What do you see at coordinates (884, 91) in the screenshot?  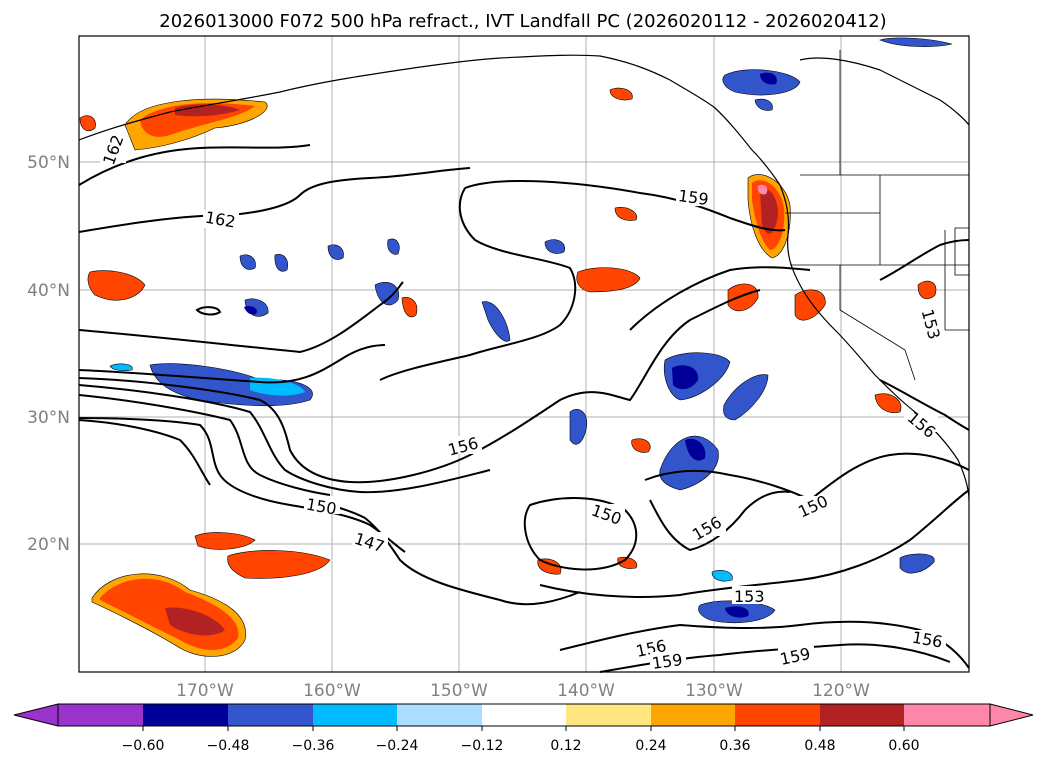 I see `canada-coast` at bounding box center [884, 91].